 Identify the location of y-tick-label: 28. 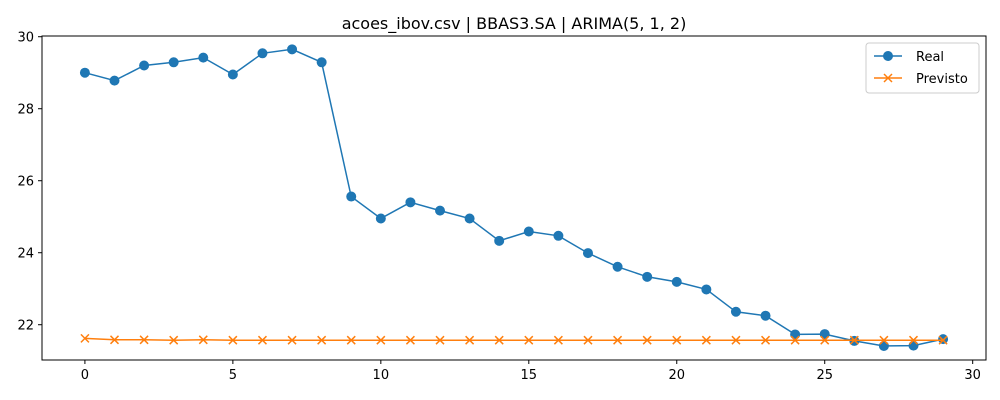
(25, 110).